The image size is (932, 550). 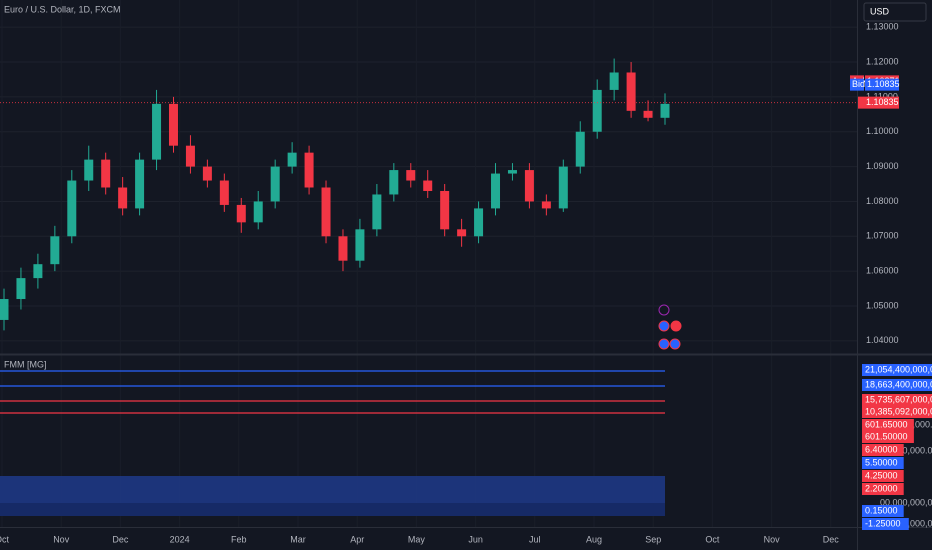 I want to click on y-tick-label: 1.08000, so click(x=882, y=201).